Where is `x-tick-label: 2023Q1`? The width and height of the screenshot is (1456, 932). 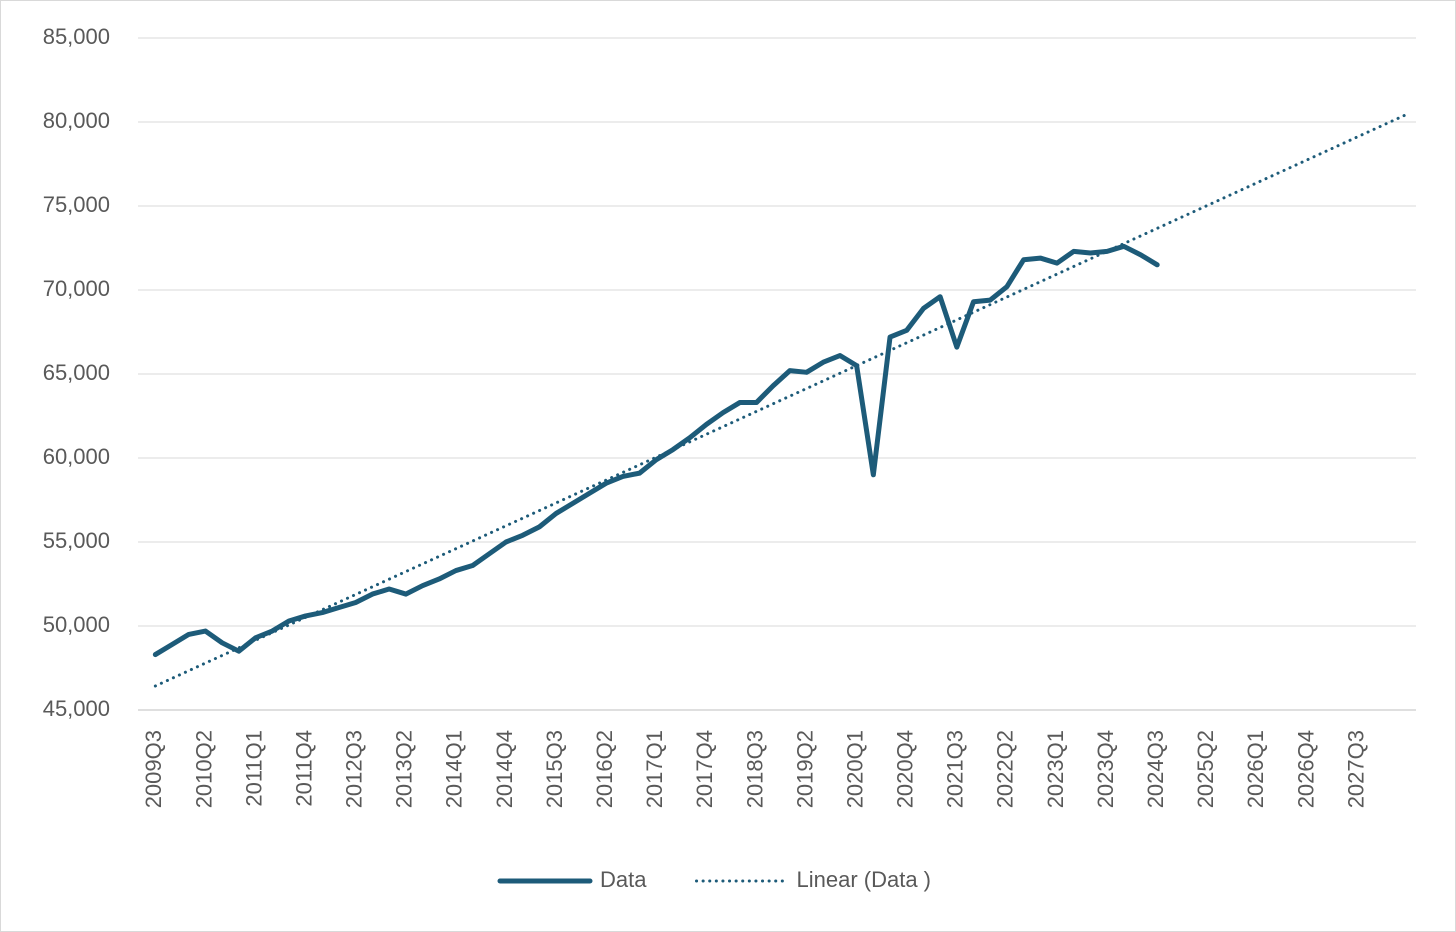 x-tick-label: 2023Q1 is located at coordinates (1055, 769).